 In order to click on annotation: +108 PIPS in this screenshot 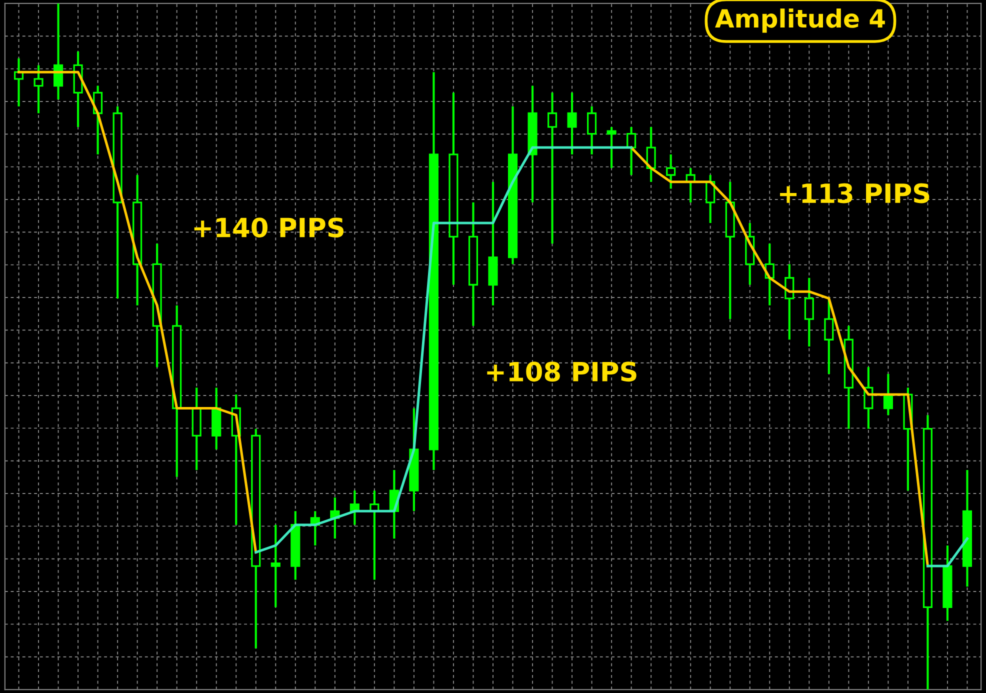, I will do `click(561, 372)`.